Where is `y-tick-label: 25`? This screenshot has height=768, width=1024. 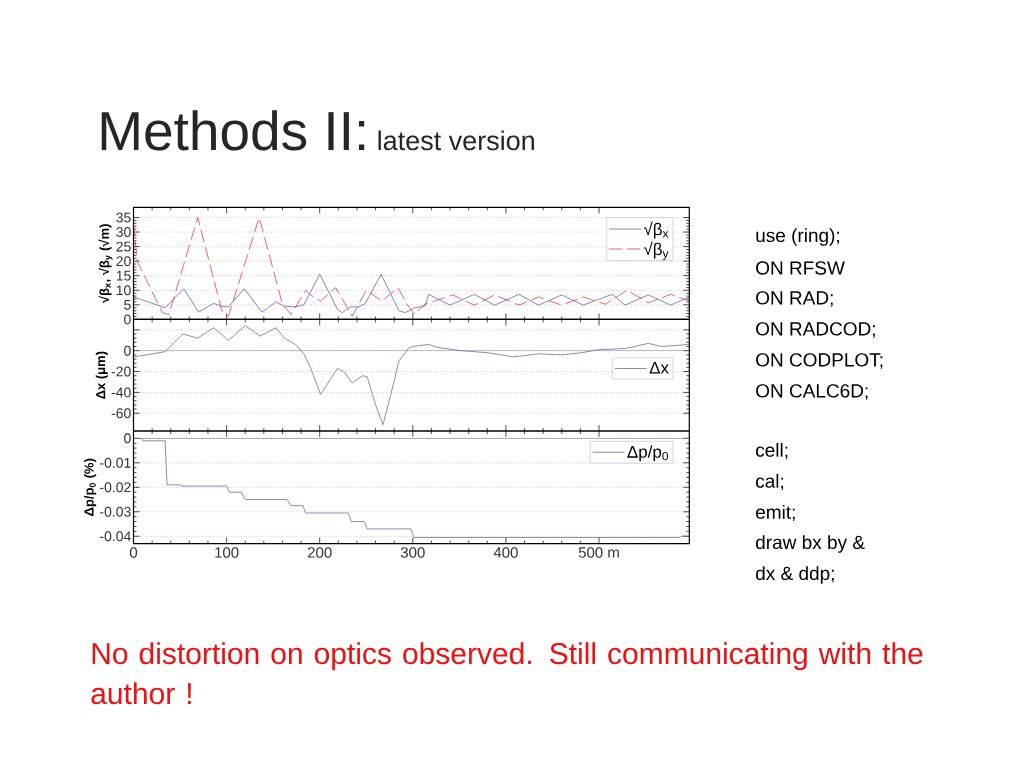 y-tick-label: 25 is located at coordinates (123, 246).